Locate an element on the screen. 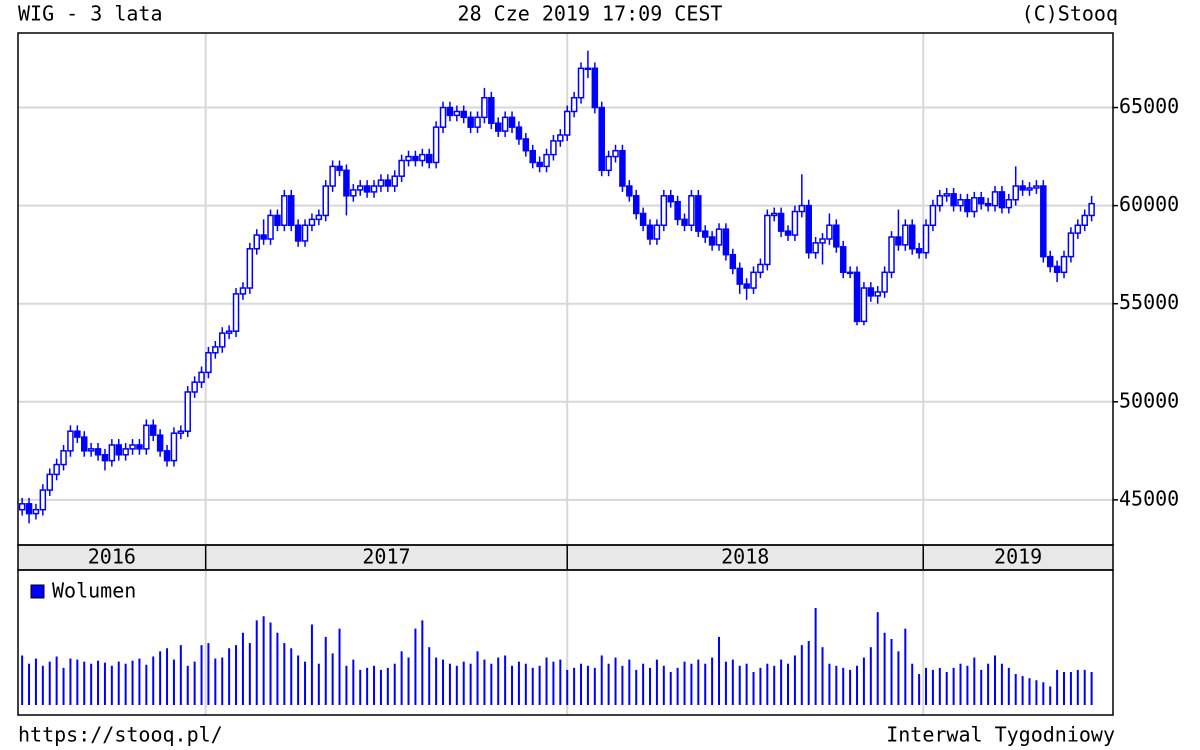 The width and height of the screenshot is (1200, 750). y-tick-label: 50000 is located at coordinates (1149, 400).